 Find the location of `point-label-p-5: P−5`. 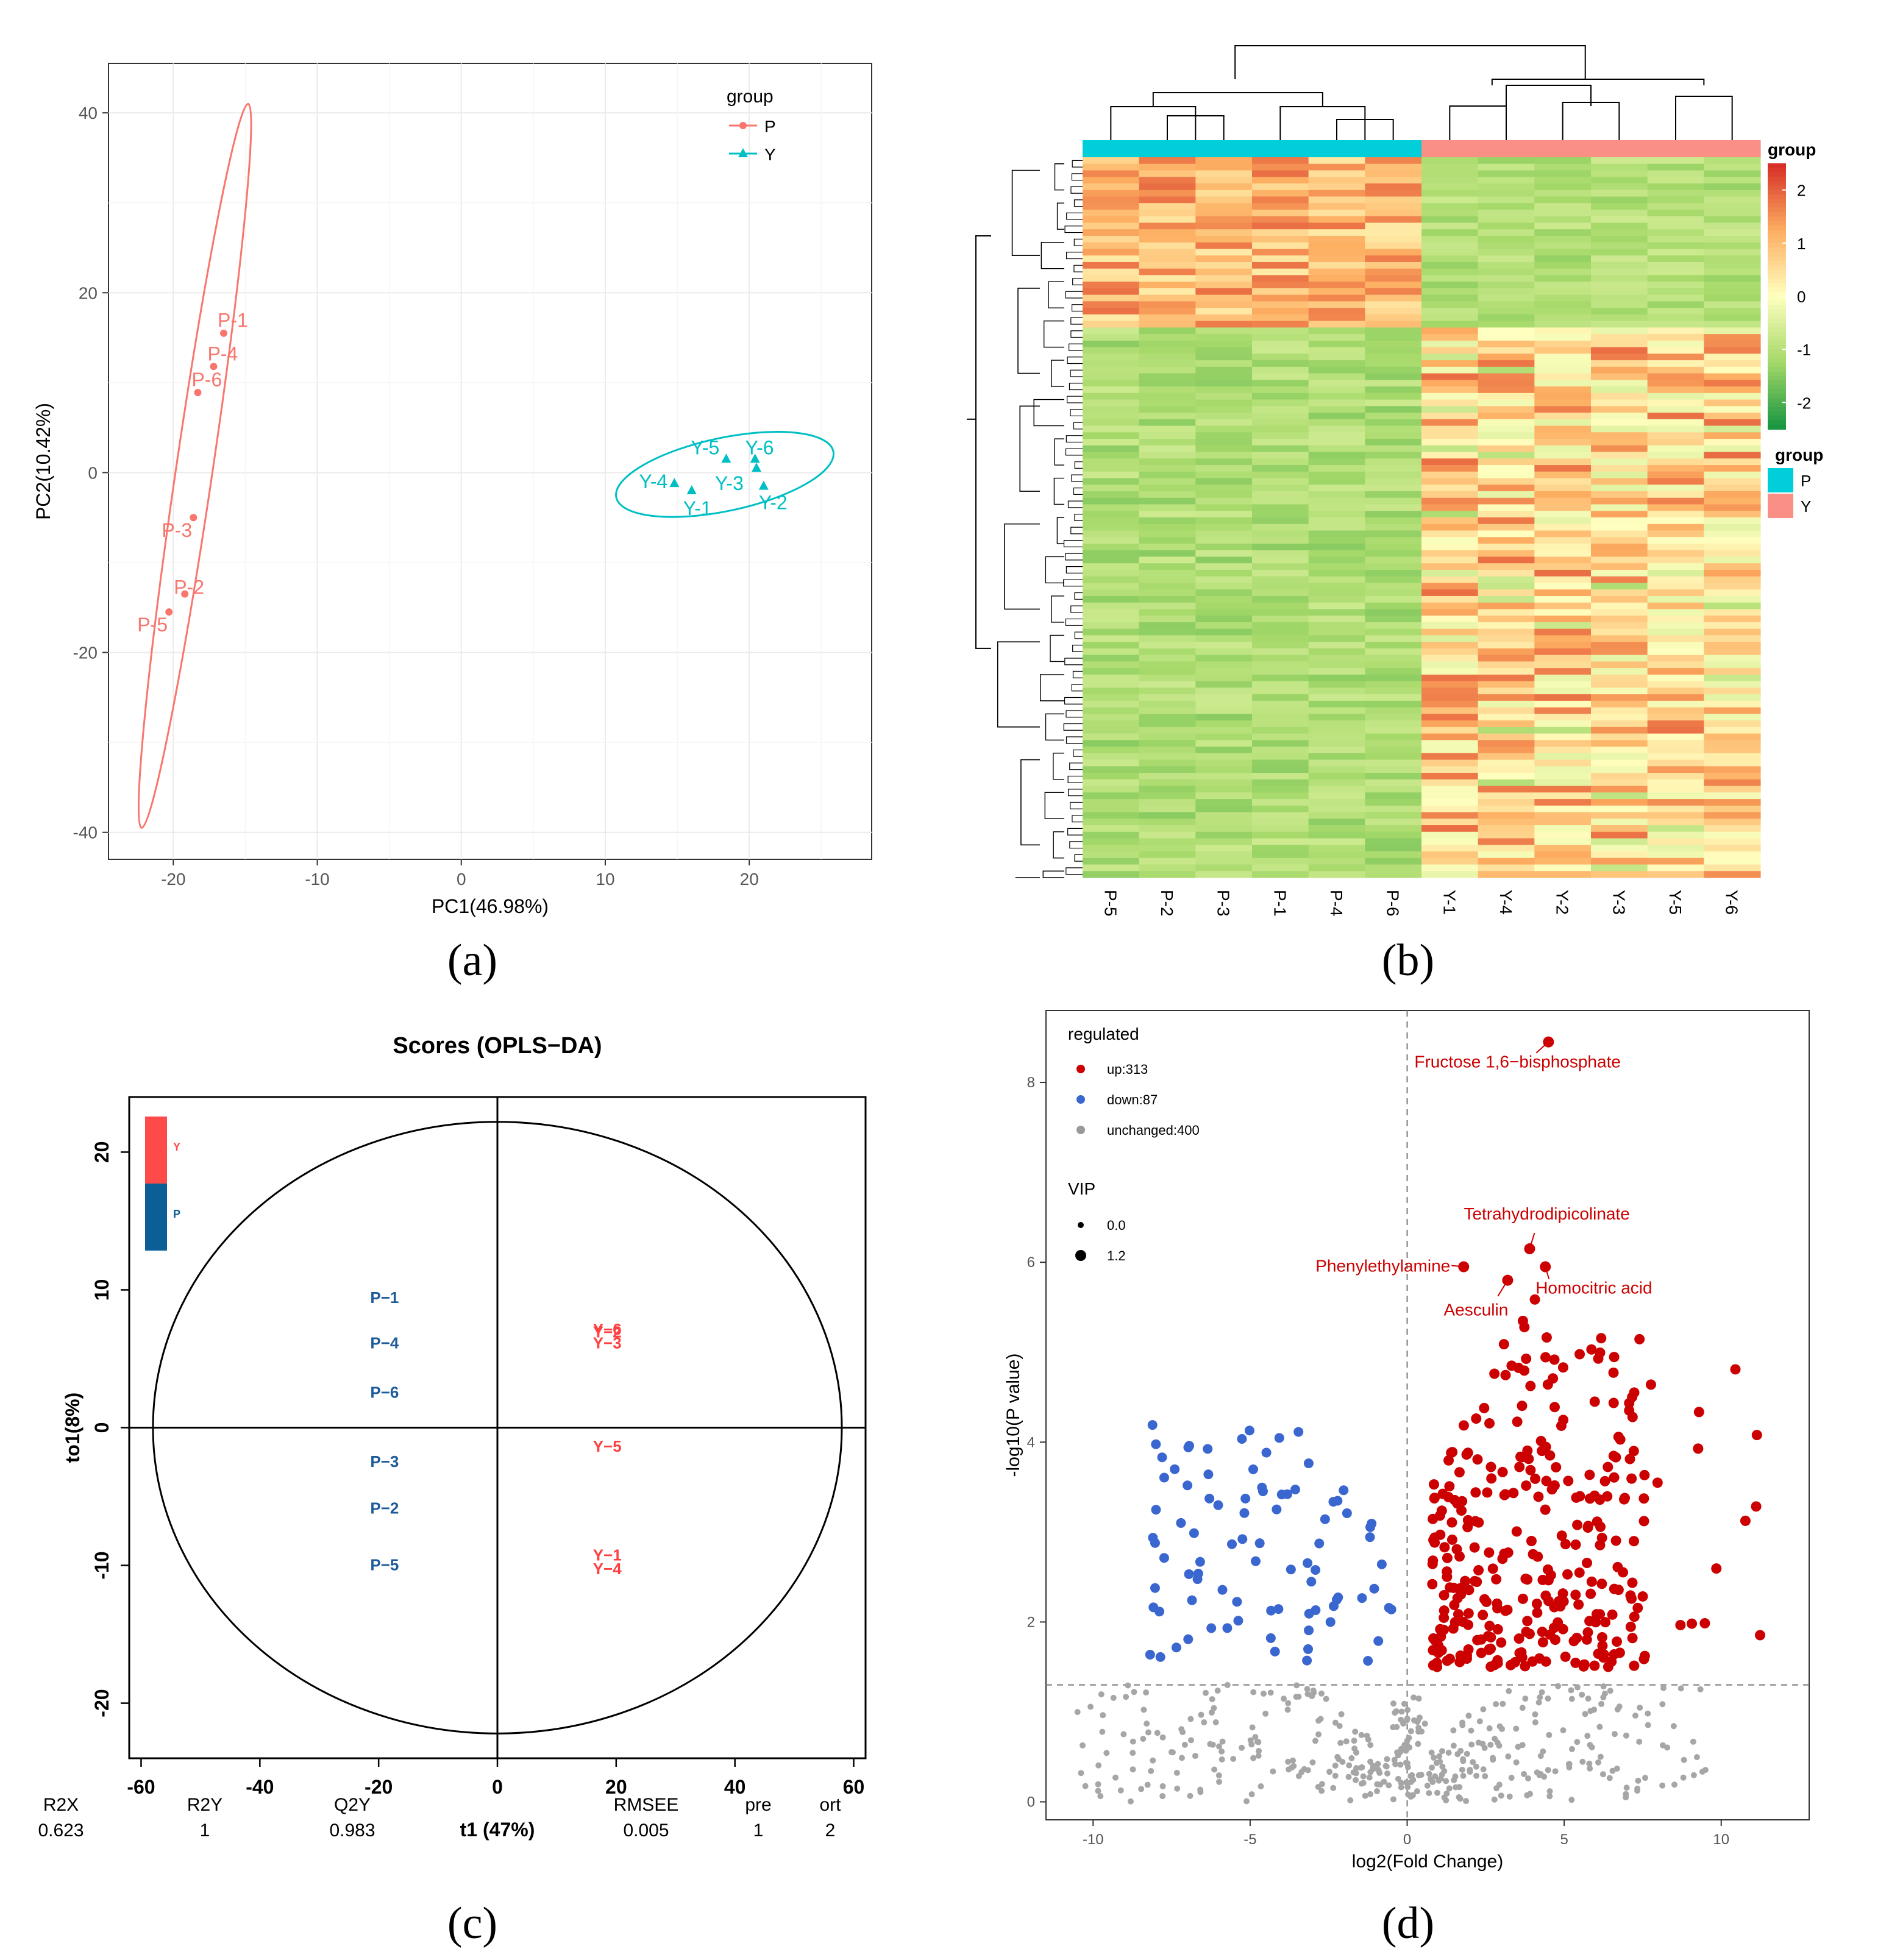

point-label-p-5: P−5 is located at coordinates (384, 1564).